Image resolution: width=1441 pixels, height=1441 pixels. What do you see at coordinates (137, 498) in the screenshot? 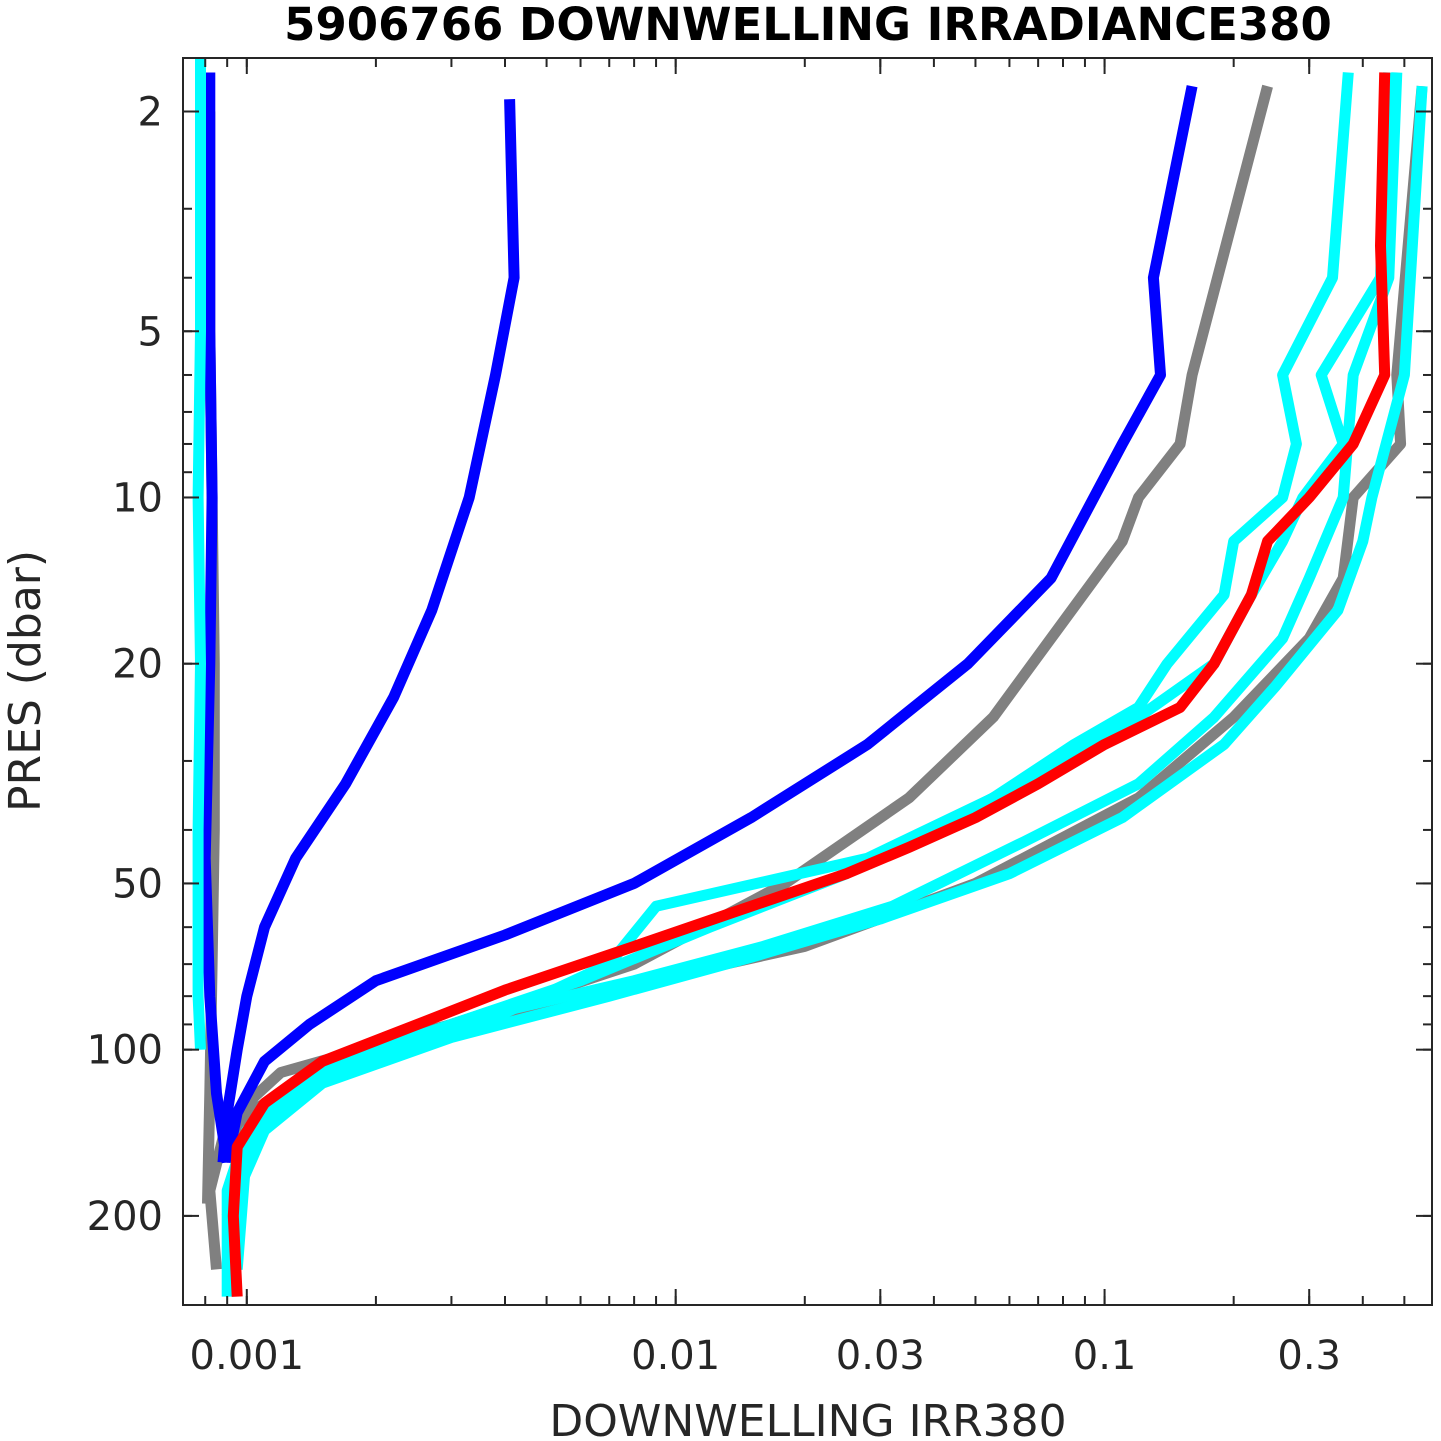
I see `y-tick-label: 10` at bounding box center [137, 498].